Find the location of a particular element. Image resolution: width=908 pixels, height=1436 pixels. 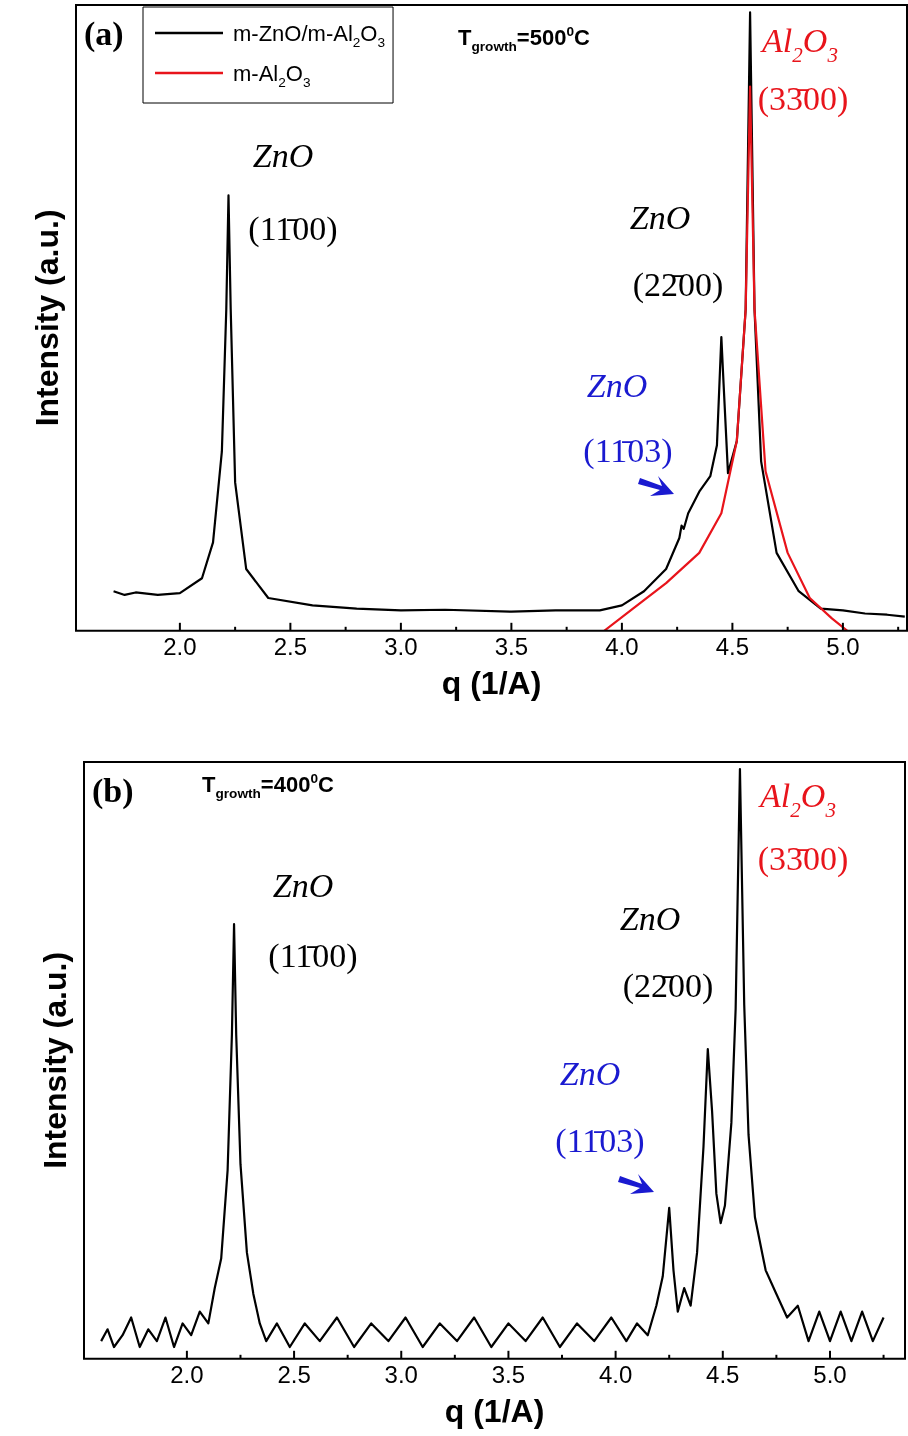

annotation: (b) is located at coordinates (113, 791).